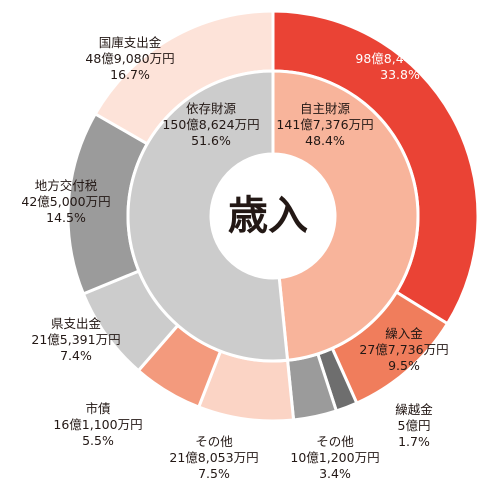  Describe the element at coordinates (325, 108) in the screenshot. I see `inner-label-0-name: 自主財源` at that location.